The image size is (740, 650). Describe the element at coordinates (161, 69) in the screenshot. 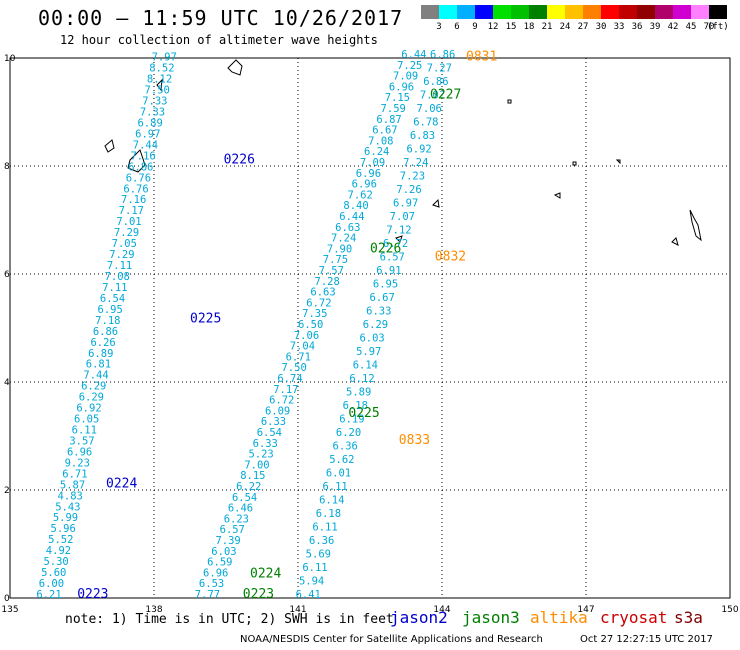

I see `wave-height-value: 8.52` at that location.